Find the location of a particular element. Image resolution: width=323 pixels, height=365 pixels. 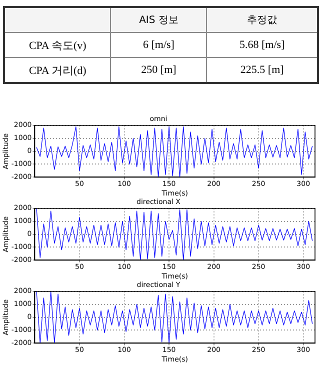

text: AIS 정보 is located at coordinates (158, 19).